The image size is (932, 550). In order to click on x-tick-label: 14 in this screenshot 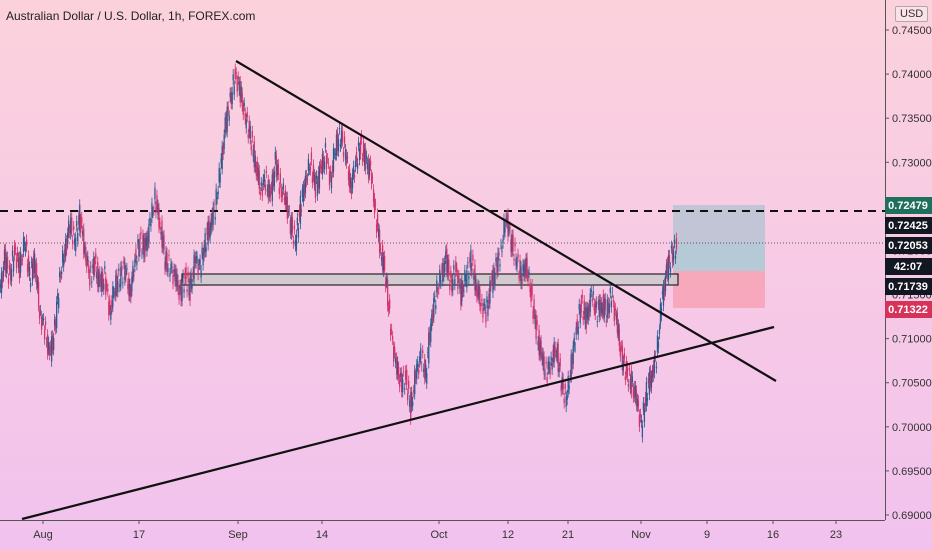, I will do `click(322, 535)`.